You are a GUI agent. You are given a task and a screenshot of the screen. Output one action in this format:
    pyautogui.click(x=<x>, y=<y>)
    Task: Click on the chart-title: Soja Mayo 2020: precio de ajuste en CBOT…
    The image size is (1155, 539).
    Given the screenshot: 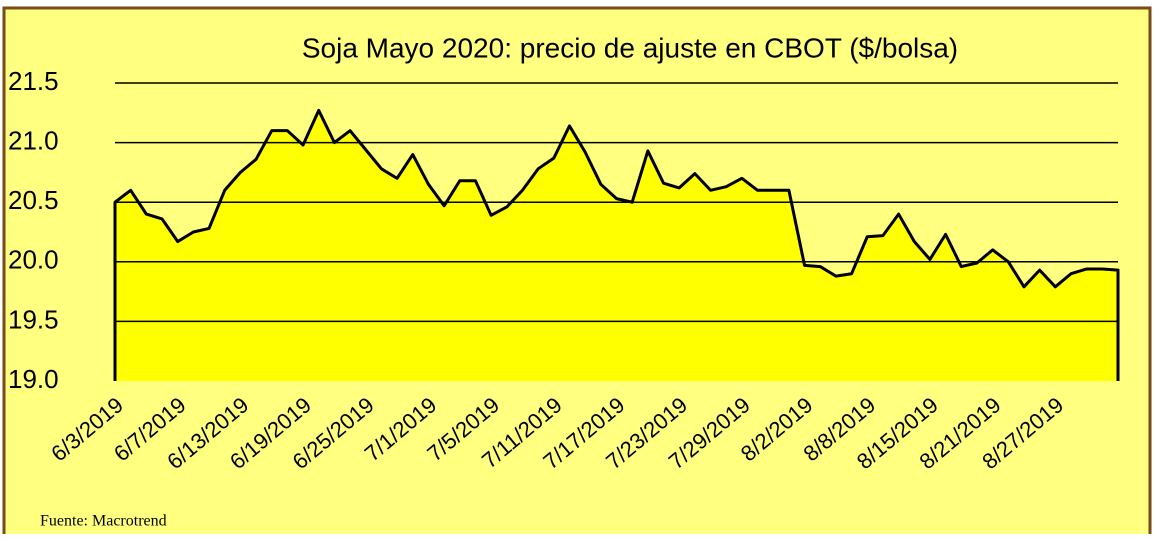 What is the action you would take?
    pyautogui.click(x=630, y=47)
    